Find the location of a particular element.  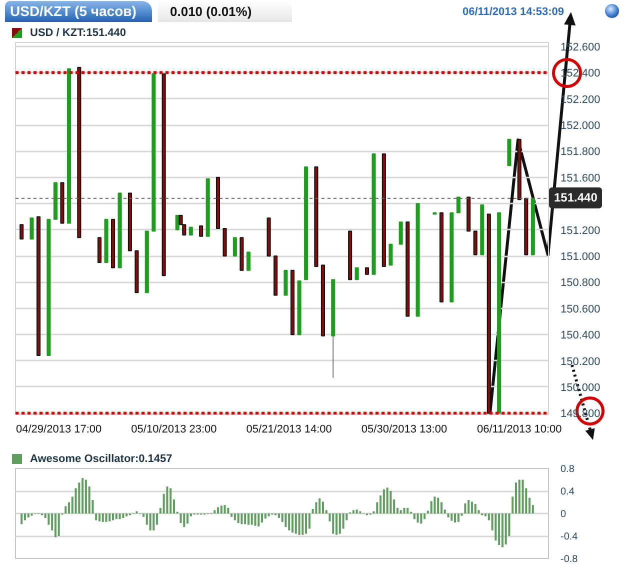

y-tick-label: 150.400 is located at coordinates (580, 336).